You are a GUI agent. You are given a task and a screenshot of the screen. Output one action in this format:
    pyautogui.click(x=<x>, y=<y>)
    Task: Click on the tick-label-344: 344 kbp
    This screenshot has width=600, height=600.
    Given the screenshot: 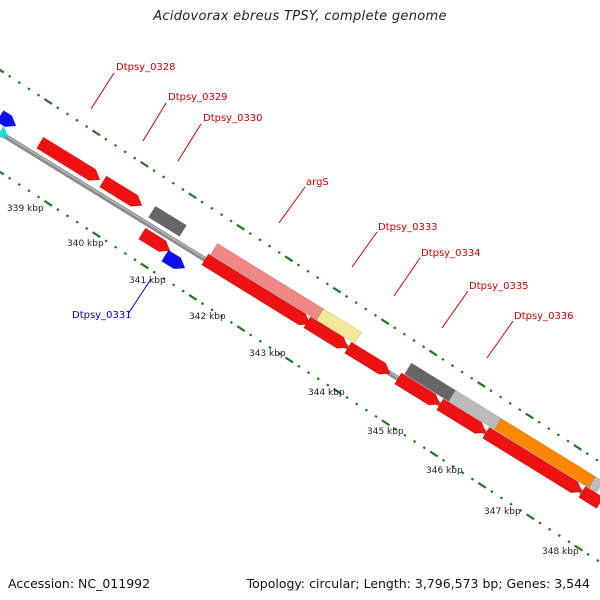 What is the action you would take?
    pyautogui.click(x=326, y=393)
    